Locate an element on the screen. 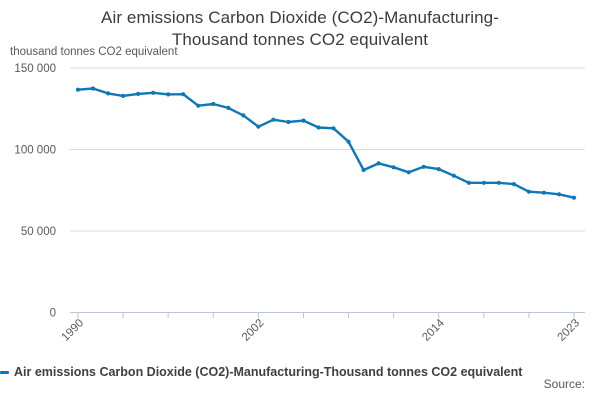 Image resolution: width=600 pixels, height=400 pixels. y-tick-label: 100 000 is located at coordinates (35, 151).